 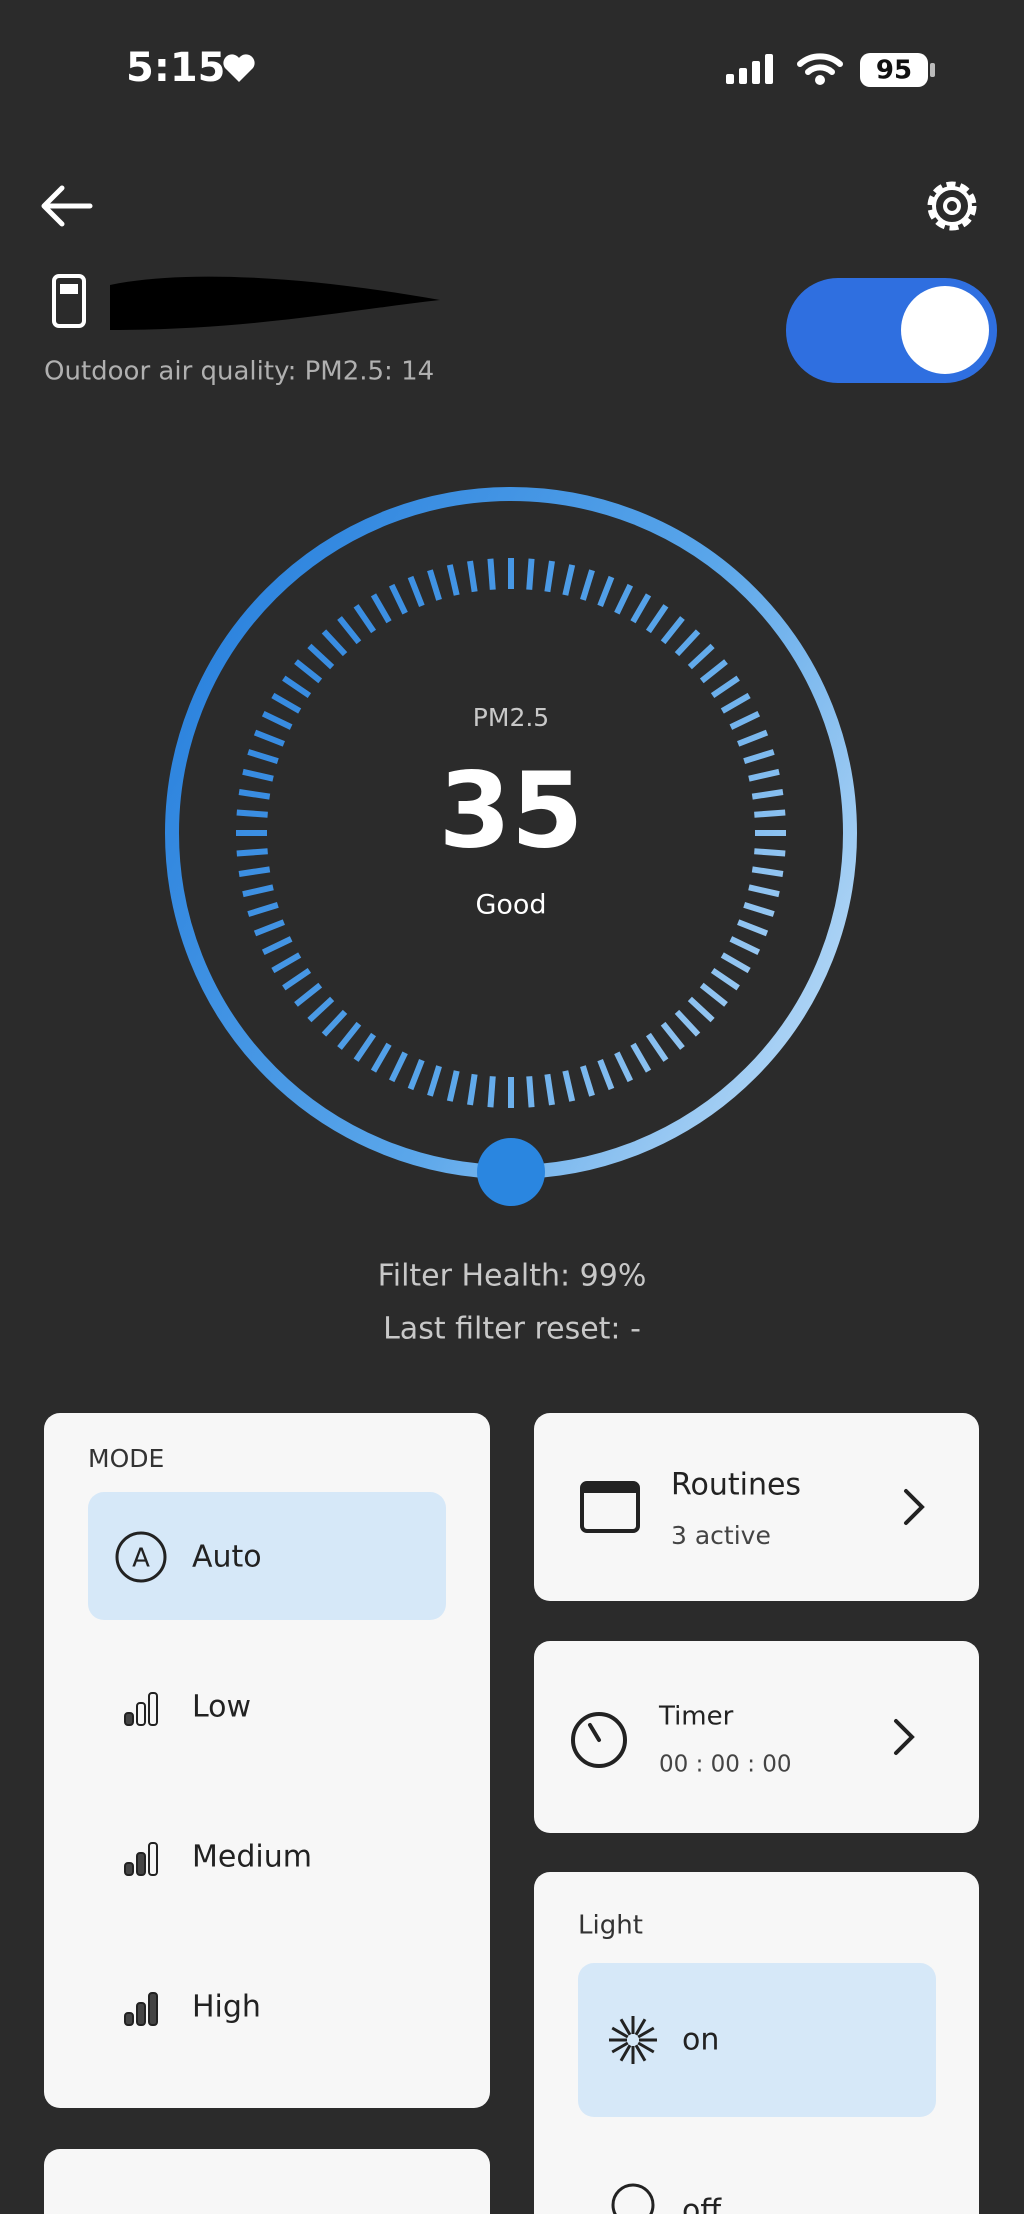 What do you see at coordinates (227, 1557) in the screenshot?
I see `mode-option: Auto` at bounding box center [227, 1557].